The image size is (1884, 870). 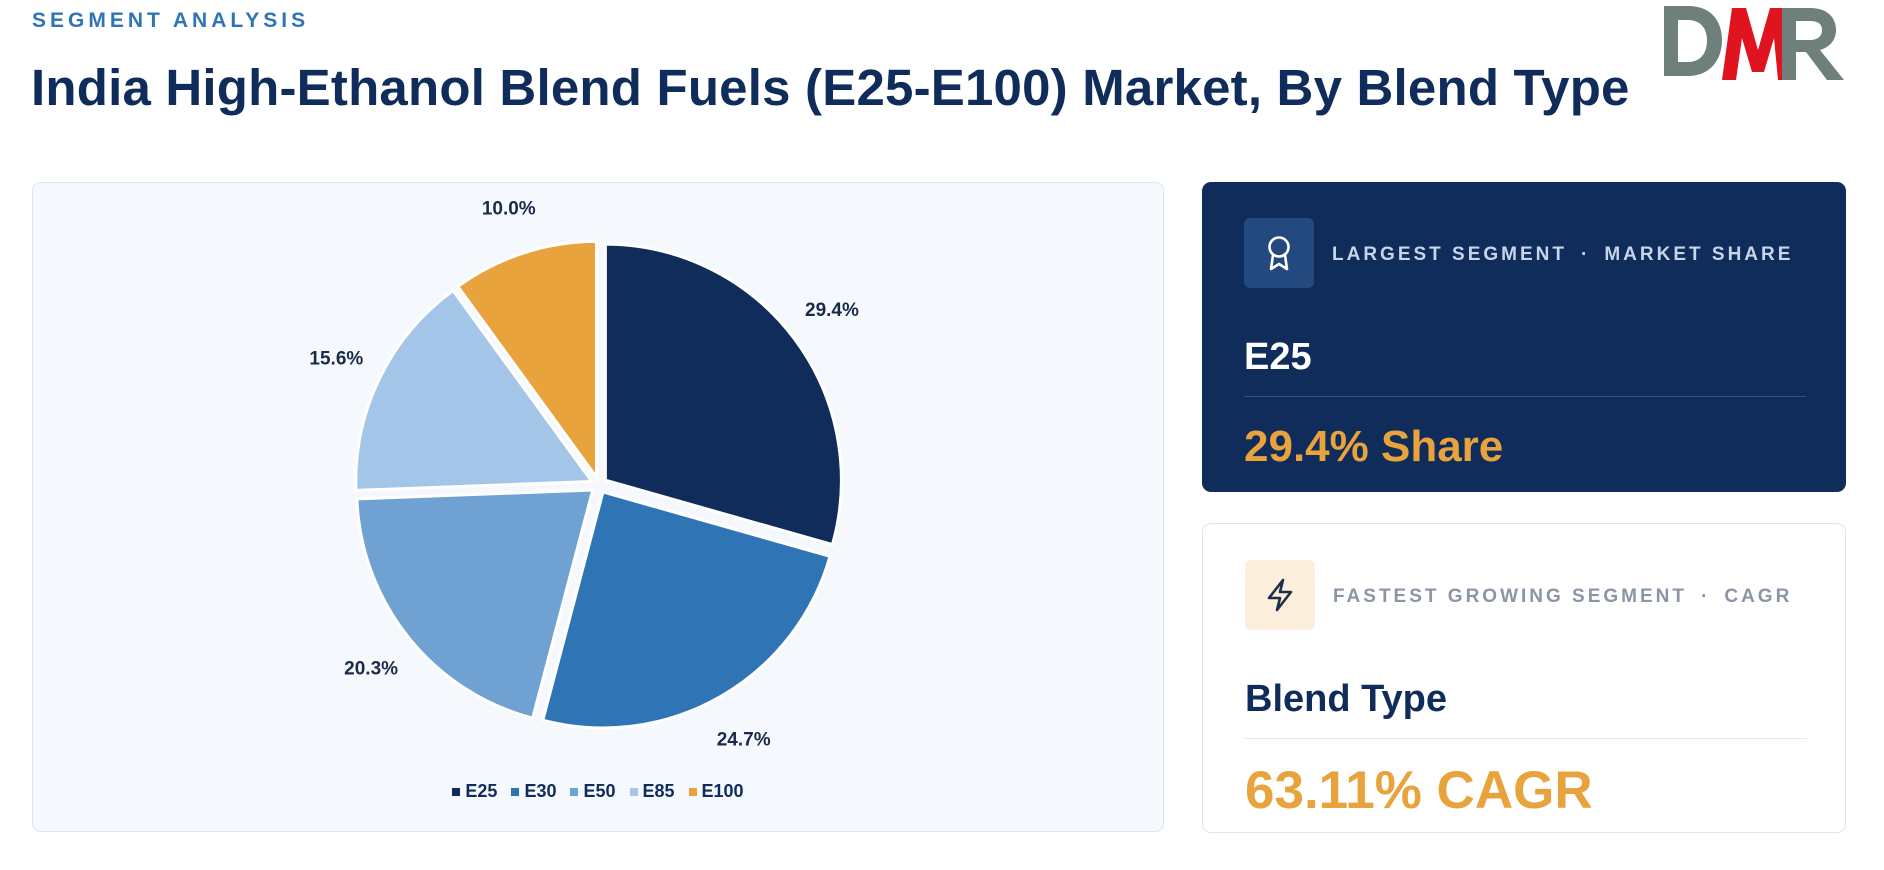 What do you see at coordinates (540, 791) in the screenshot?
I see `legend-label: E30` at bounding box center [540, 791].